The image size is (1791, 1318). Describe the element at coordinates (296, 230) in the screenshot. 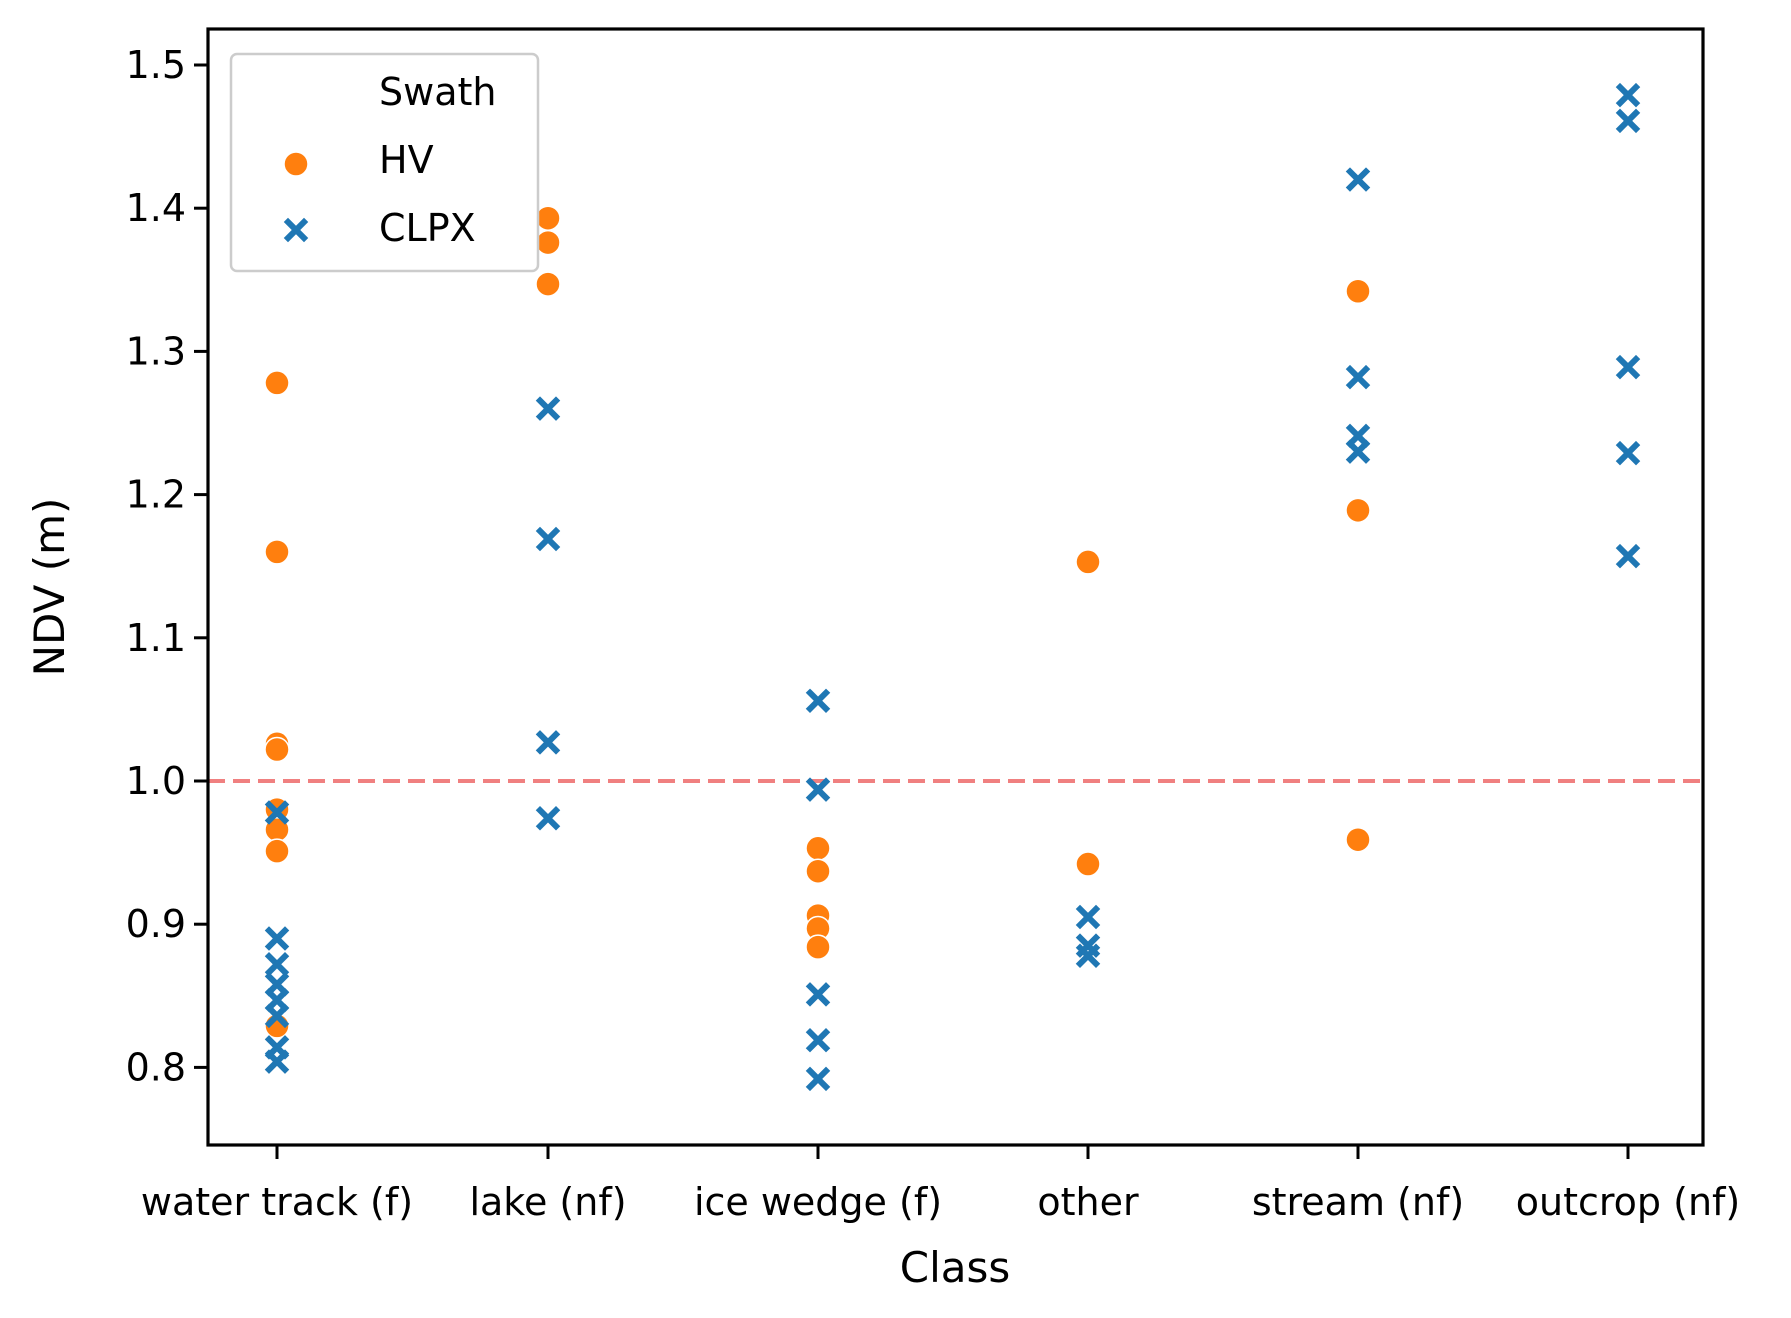

I see `legend-clpx-marker-icon` at that location.